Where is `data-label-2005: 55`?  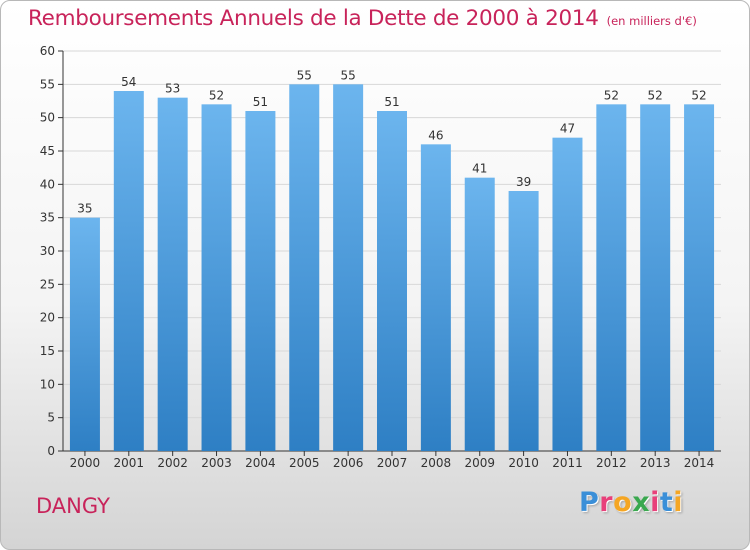
data-label-2005: 55 is located at coordinates (304, 75).